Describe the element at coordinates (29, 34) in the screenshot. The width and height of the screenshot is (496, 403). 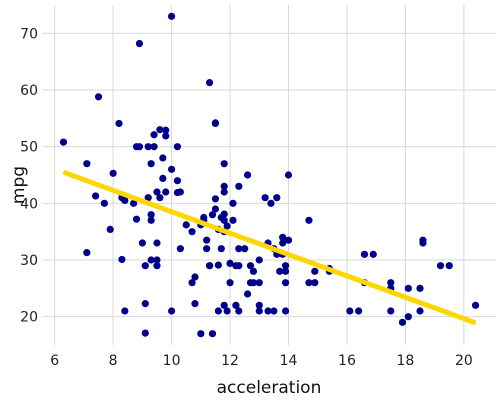
I see `y-tick-label: 70` at that location.